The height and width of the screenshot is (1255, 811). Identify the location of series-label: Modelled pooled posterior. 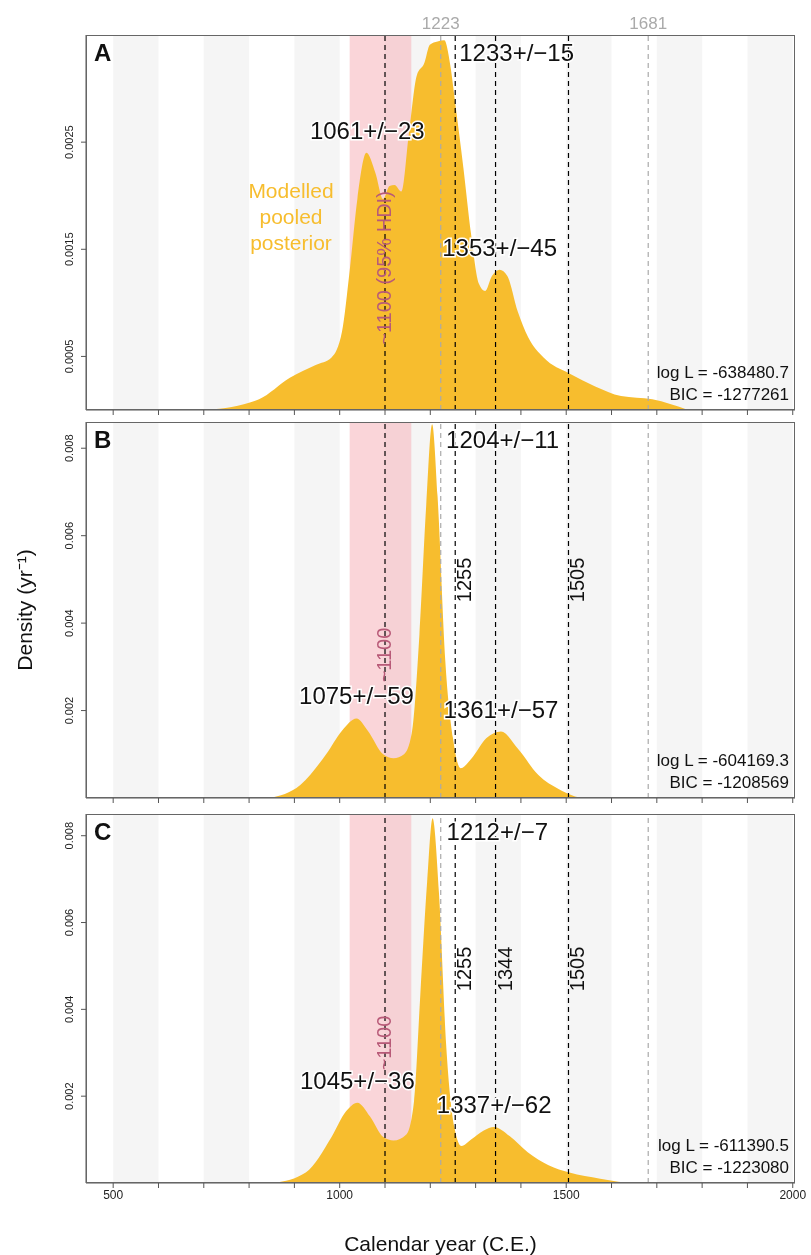
(291, 216).